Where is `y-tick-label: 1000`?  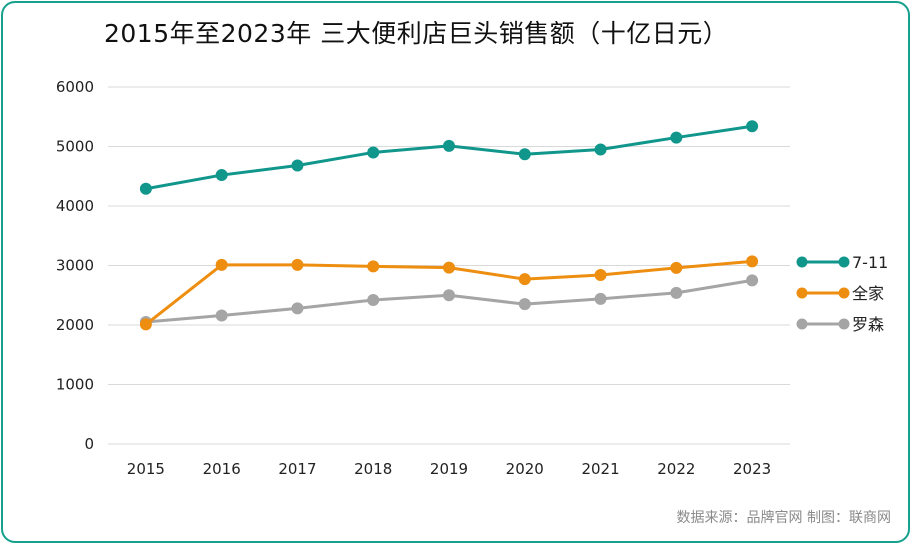
y-tick-label: 1000 is located at coordinates (75, 385).